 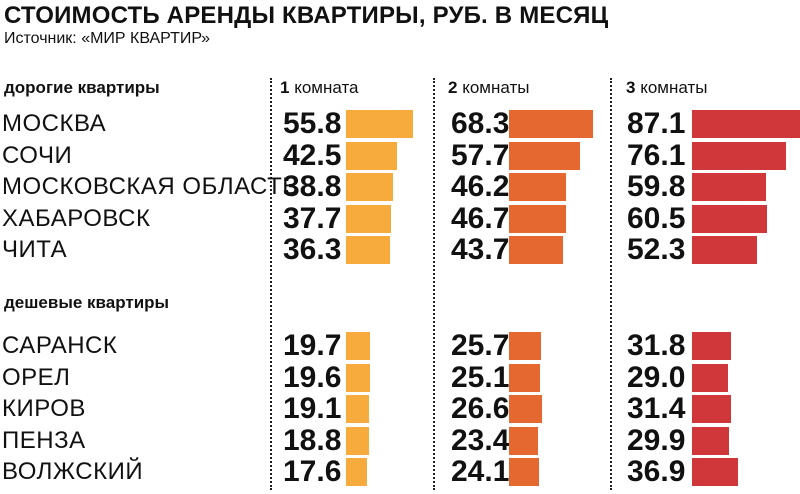 What do you see at coordinates (312, 471) in the screenshot?
I see `value-label: 17.6` at bounding box center [312, 471].